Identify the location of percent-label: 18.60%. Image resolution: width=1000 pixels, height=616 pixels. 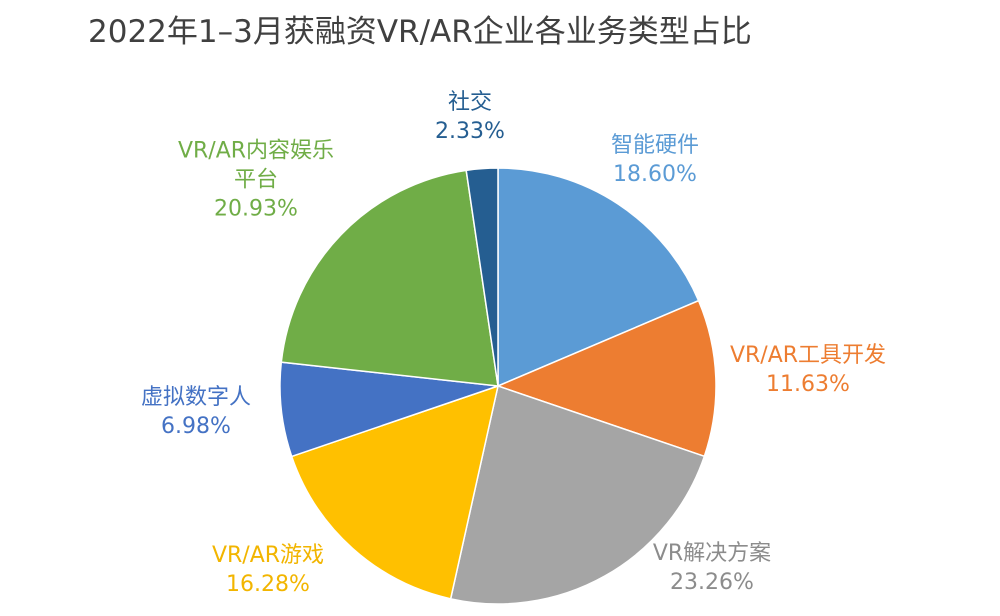
(655, 174).